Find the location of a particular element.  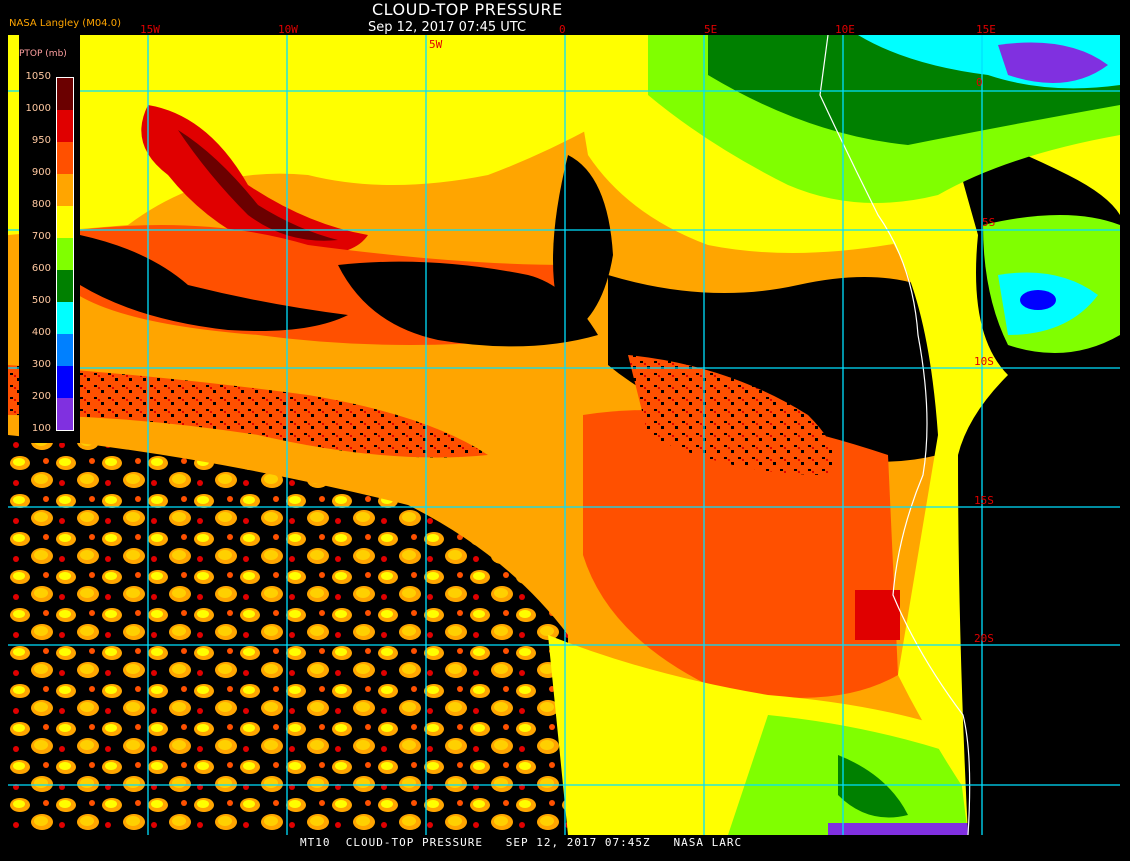

legend-tick-label: 400 is located at coordinates (41, 332).